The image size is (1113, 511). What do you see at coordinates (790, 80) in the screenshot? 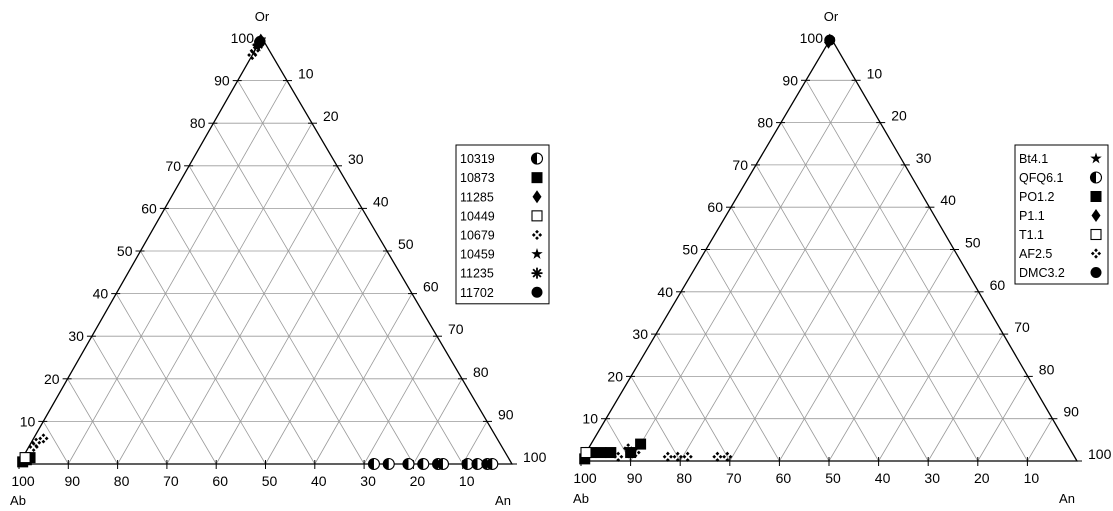
I see `tick-label-or-90: 90` at bounding box center [790, 80].